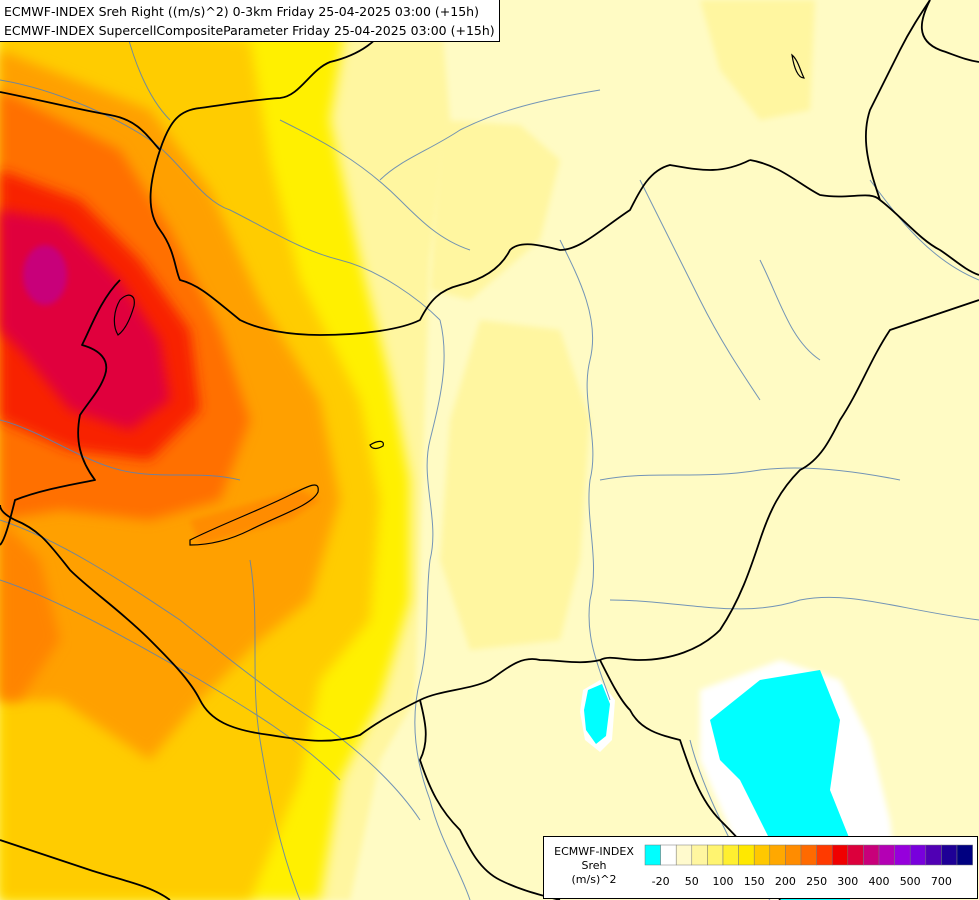 The width and height of the screenshot is (979, 900). What do you see at coordinates (597, 714) in the screenshot?
I see `sreh-negative-core-small` at bounding box center [597, 714].